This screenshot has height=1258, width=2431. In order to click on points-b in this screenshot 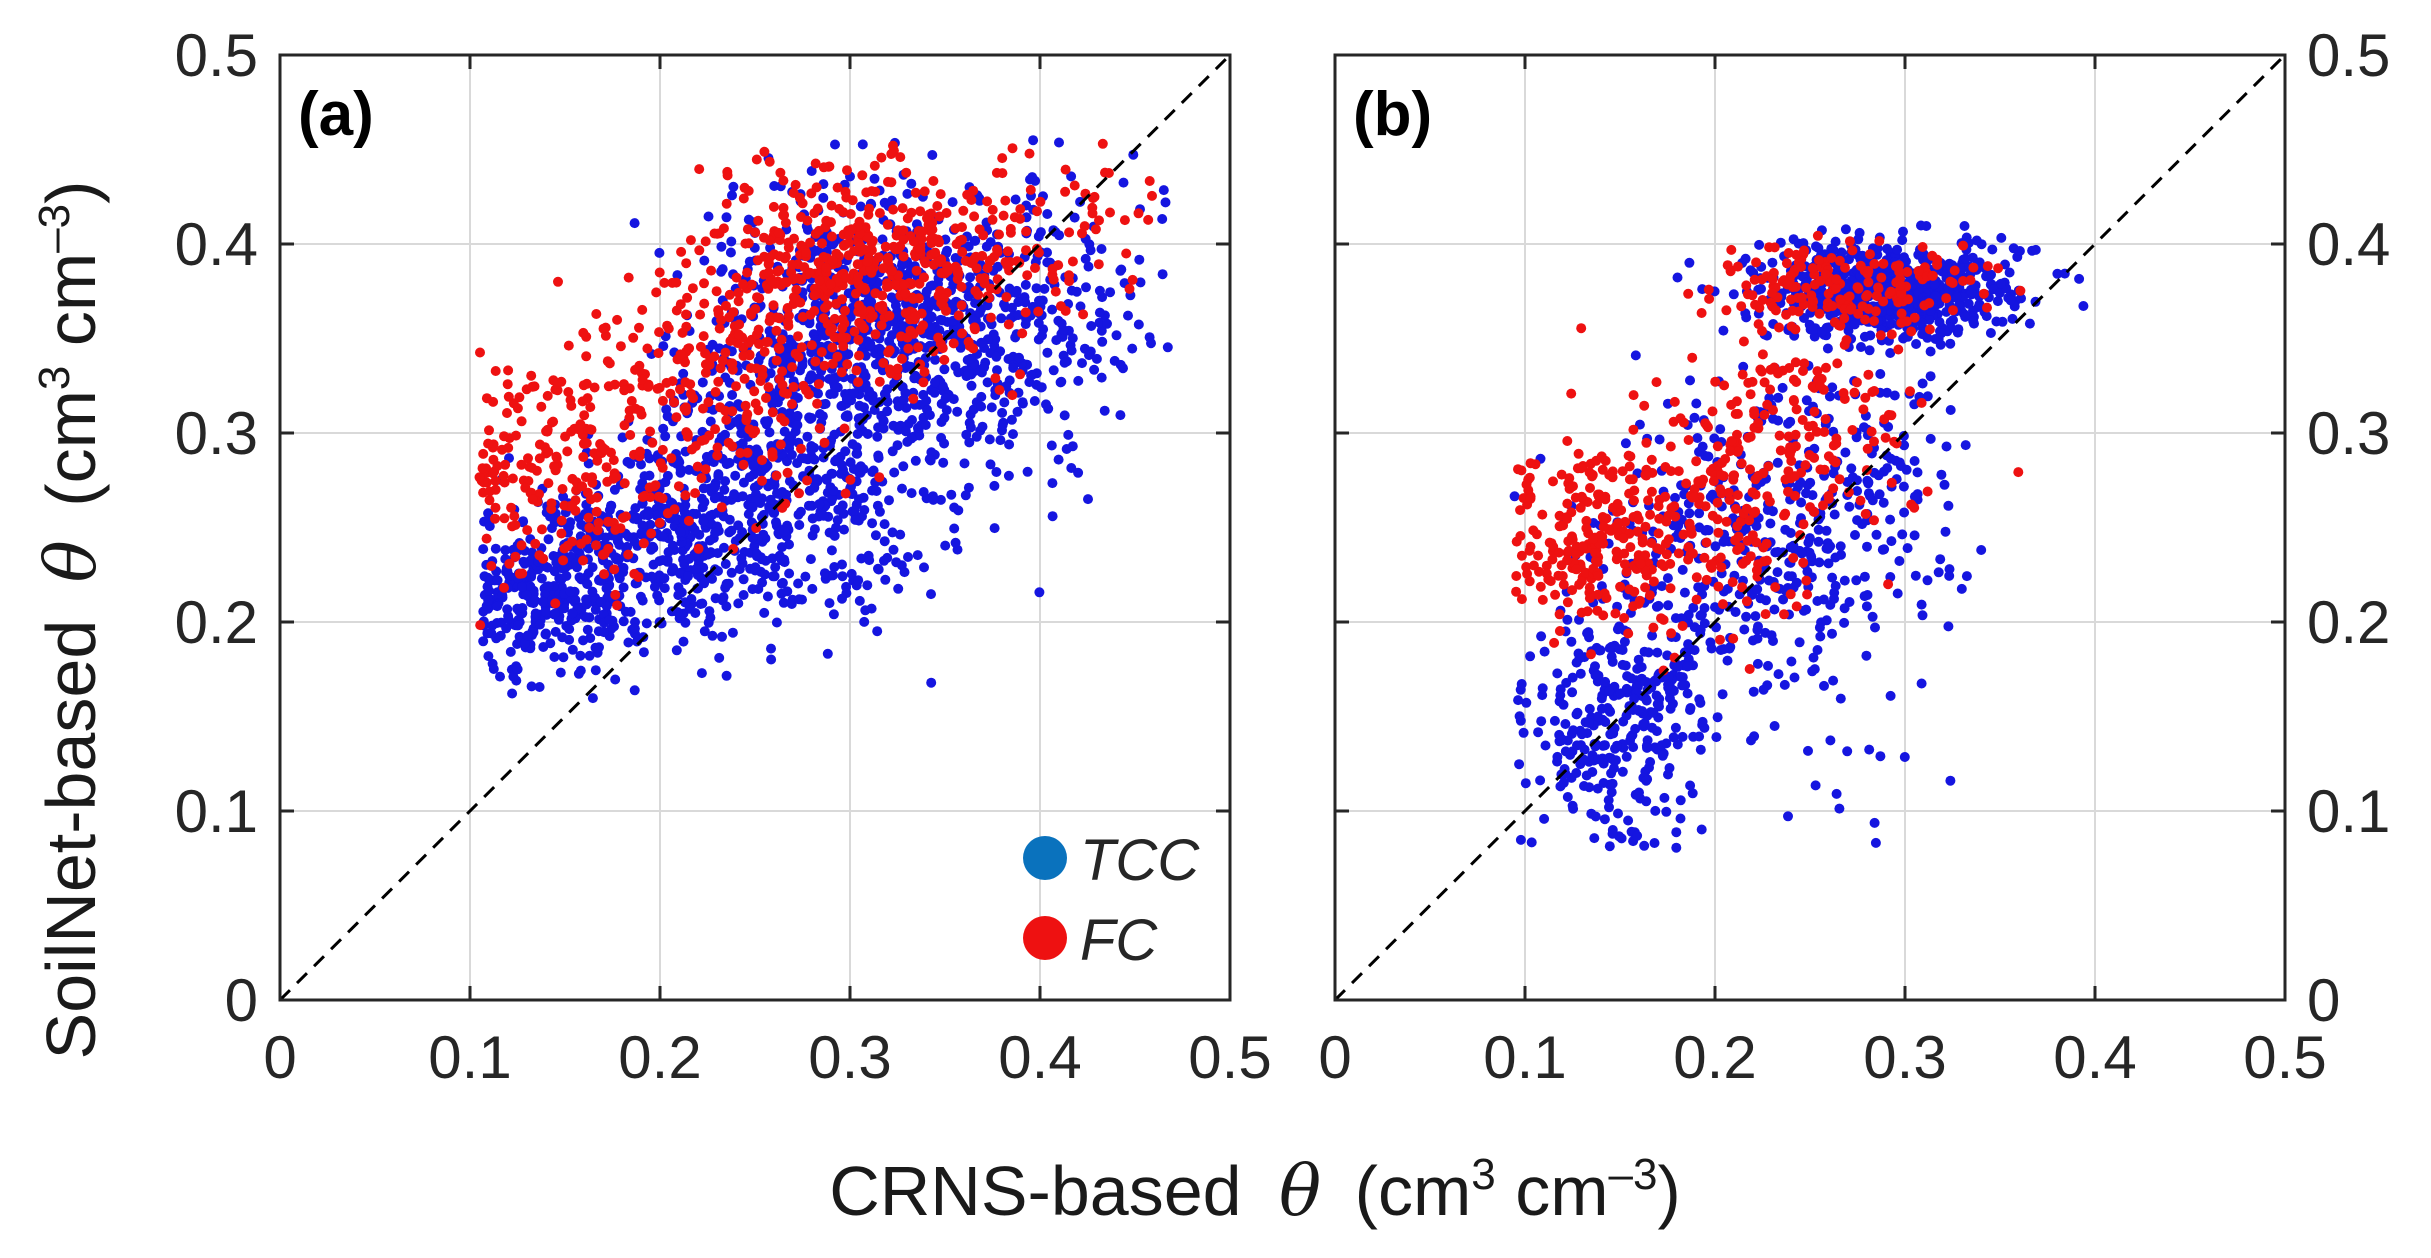, I will do `click(1799, 536)`.